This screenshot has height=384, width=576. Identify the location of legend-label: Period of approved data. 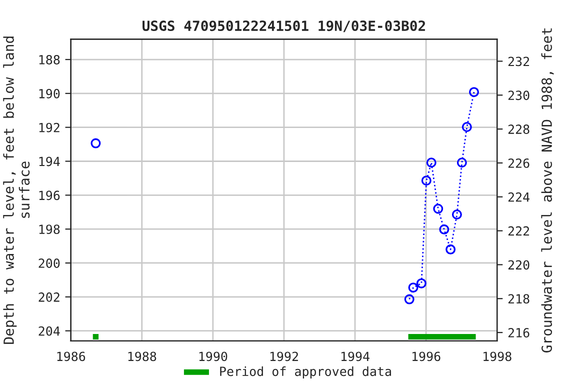
(305, 372).